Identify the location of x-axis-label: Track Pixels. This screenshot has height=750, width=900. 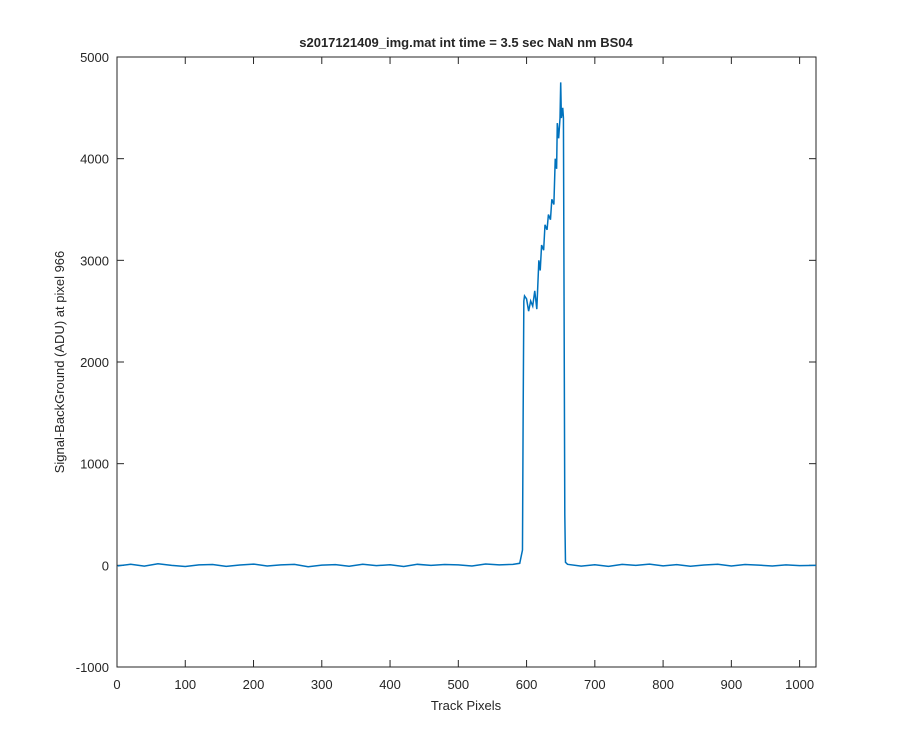
(466, 705).